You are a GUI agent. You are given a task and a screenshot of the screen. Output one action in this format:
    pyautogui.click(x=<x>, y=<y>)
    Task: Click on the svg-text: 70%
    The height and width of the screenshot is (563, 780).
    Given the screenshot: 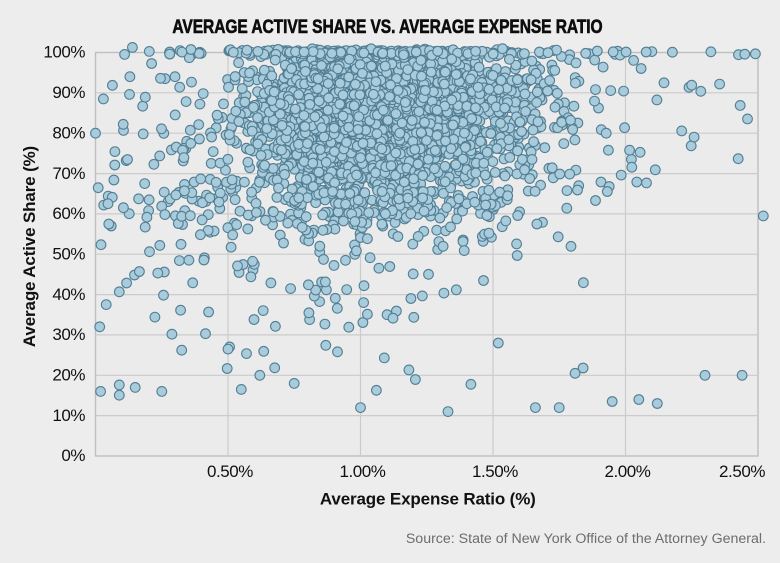 What is the action you would take?
    pyautogui.click(x=68, y=173)
    